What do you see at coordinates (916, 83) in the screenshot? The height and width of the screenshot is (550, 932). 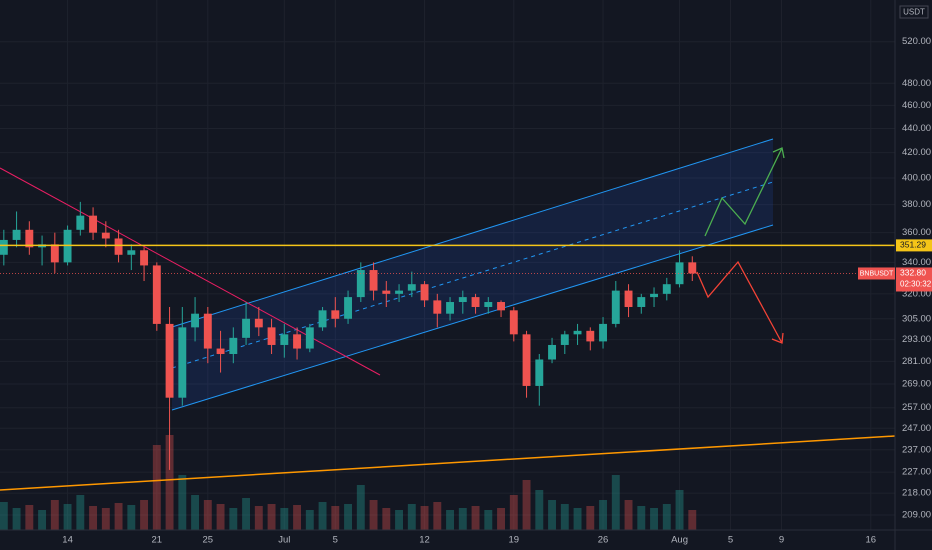 I see `y-tick-label: 480.00` at bounding box center [916, 83].